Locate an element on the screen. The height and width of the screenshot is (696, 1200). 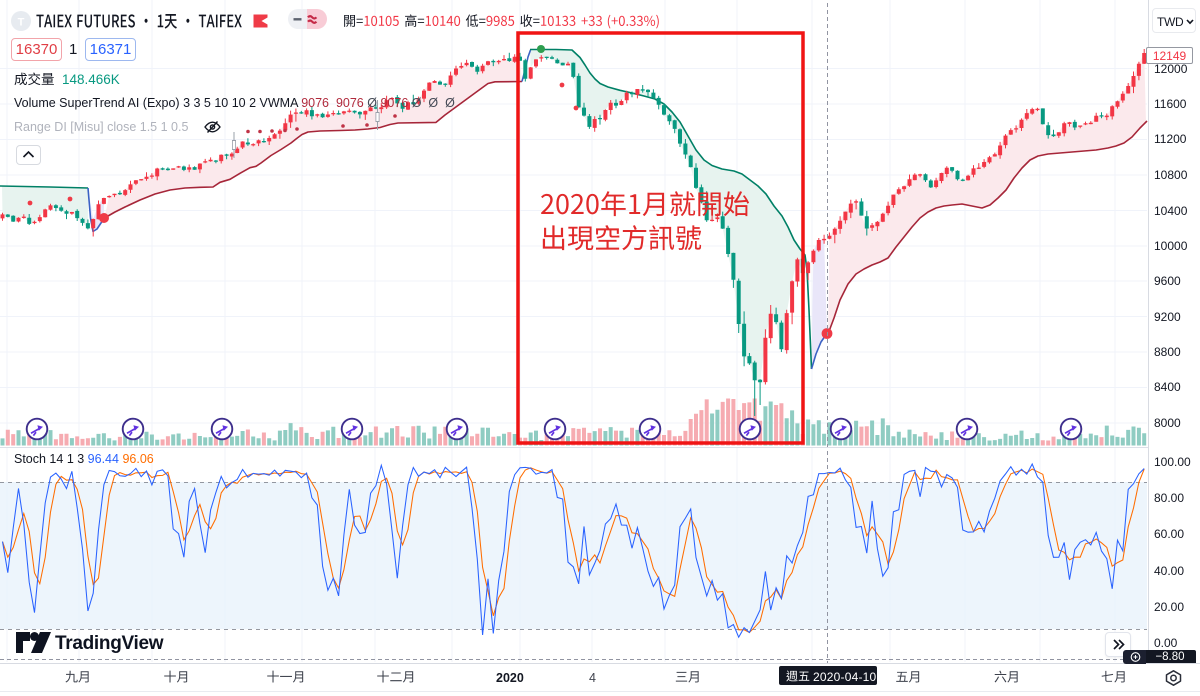
svg-text: TradingView is located at coordinates (109, 643).